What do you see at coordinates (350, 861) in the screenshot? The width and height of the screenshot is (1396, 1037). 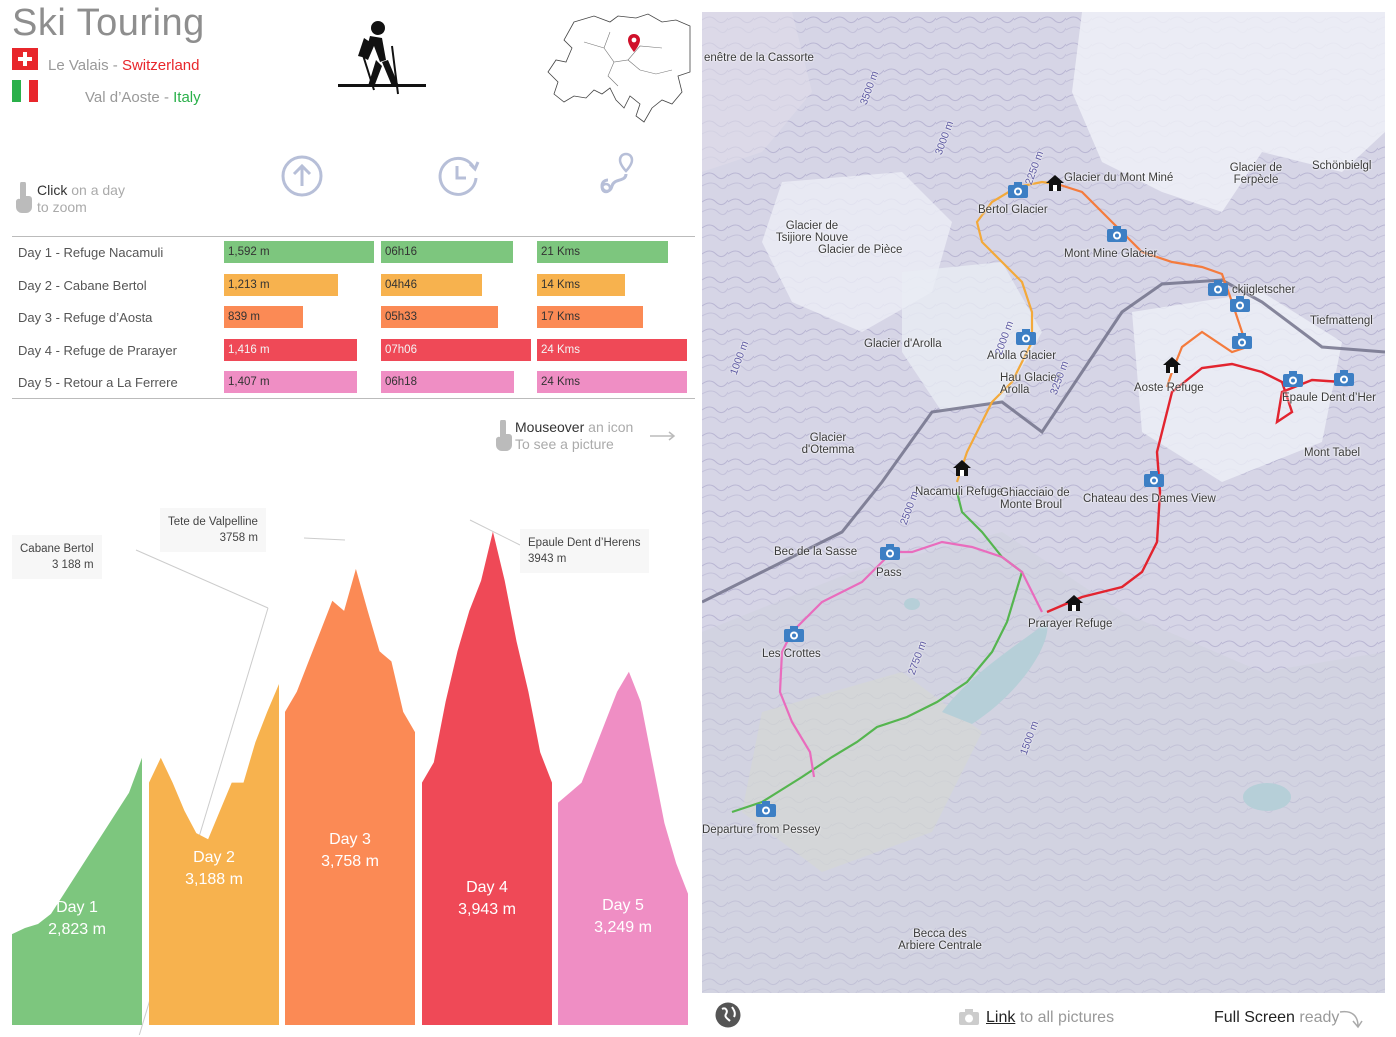 I see `day-max-altitude: 3,758 m` at bounding box center [350, 861].